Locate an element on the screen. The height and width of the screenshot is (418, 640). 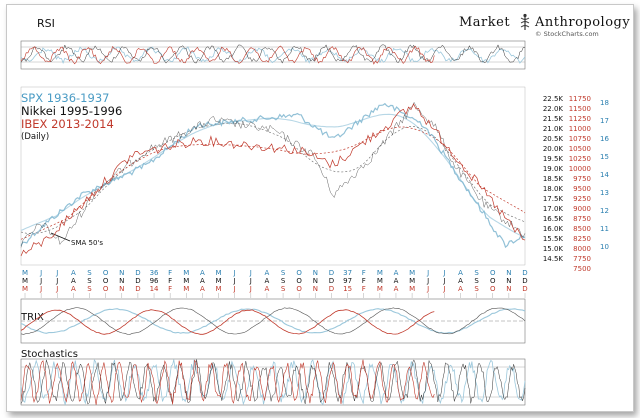
rsi-panel-frame is located at coordinates (273, 55).